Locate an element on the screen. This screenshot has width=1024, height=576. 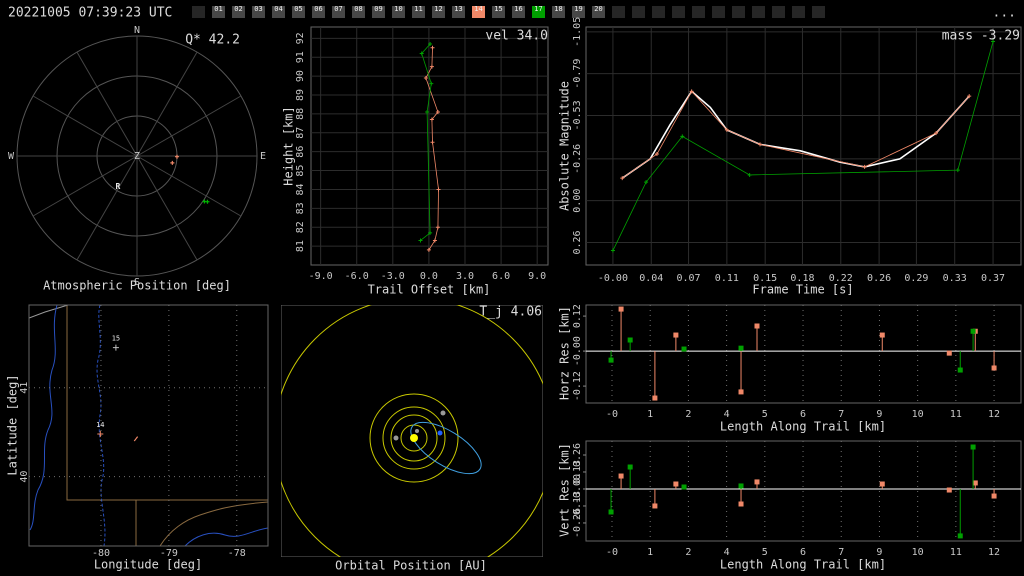
x-tick-label: 3.0 is located at coordinates (465, 276).